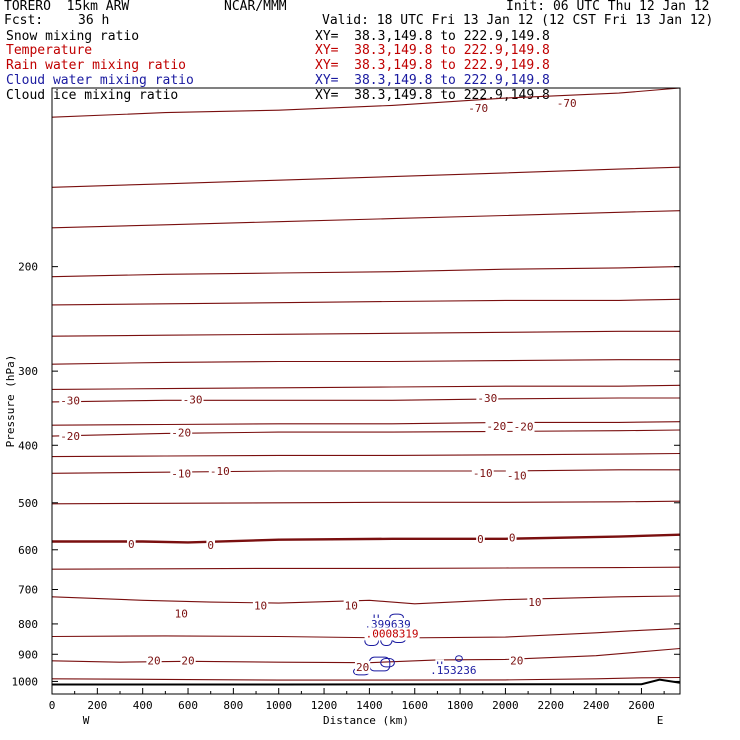  I want to click on x-tick-label: 2000, so click(505, 705).